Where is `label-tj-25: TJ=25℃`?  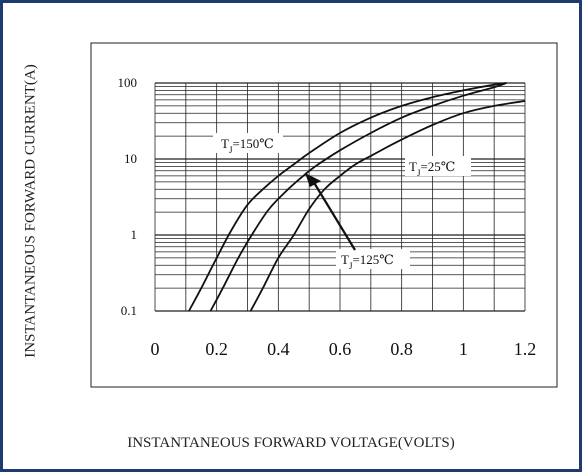 label-tj-25: TJ=25℃ is located at coordinates (438, 167).